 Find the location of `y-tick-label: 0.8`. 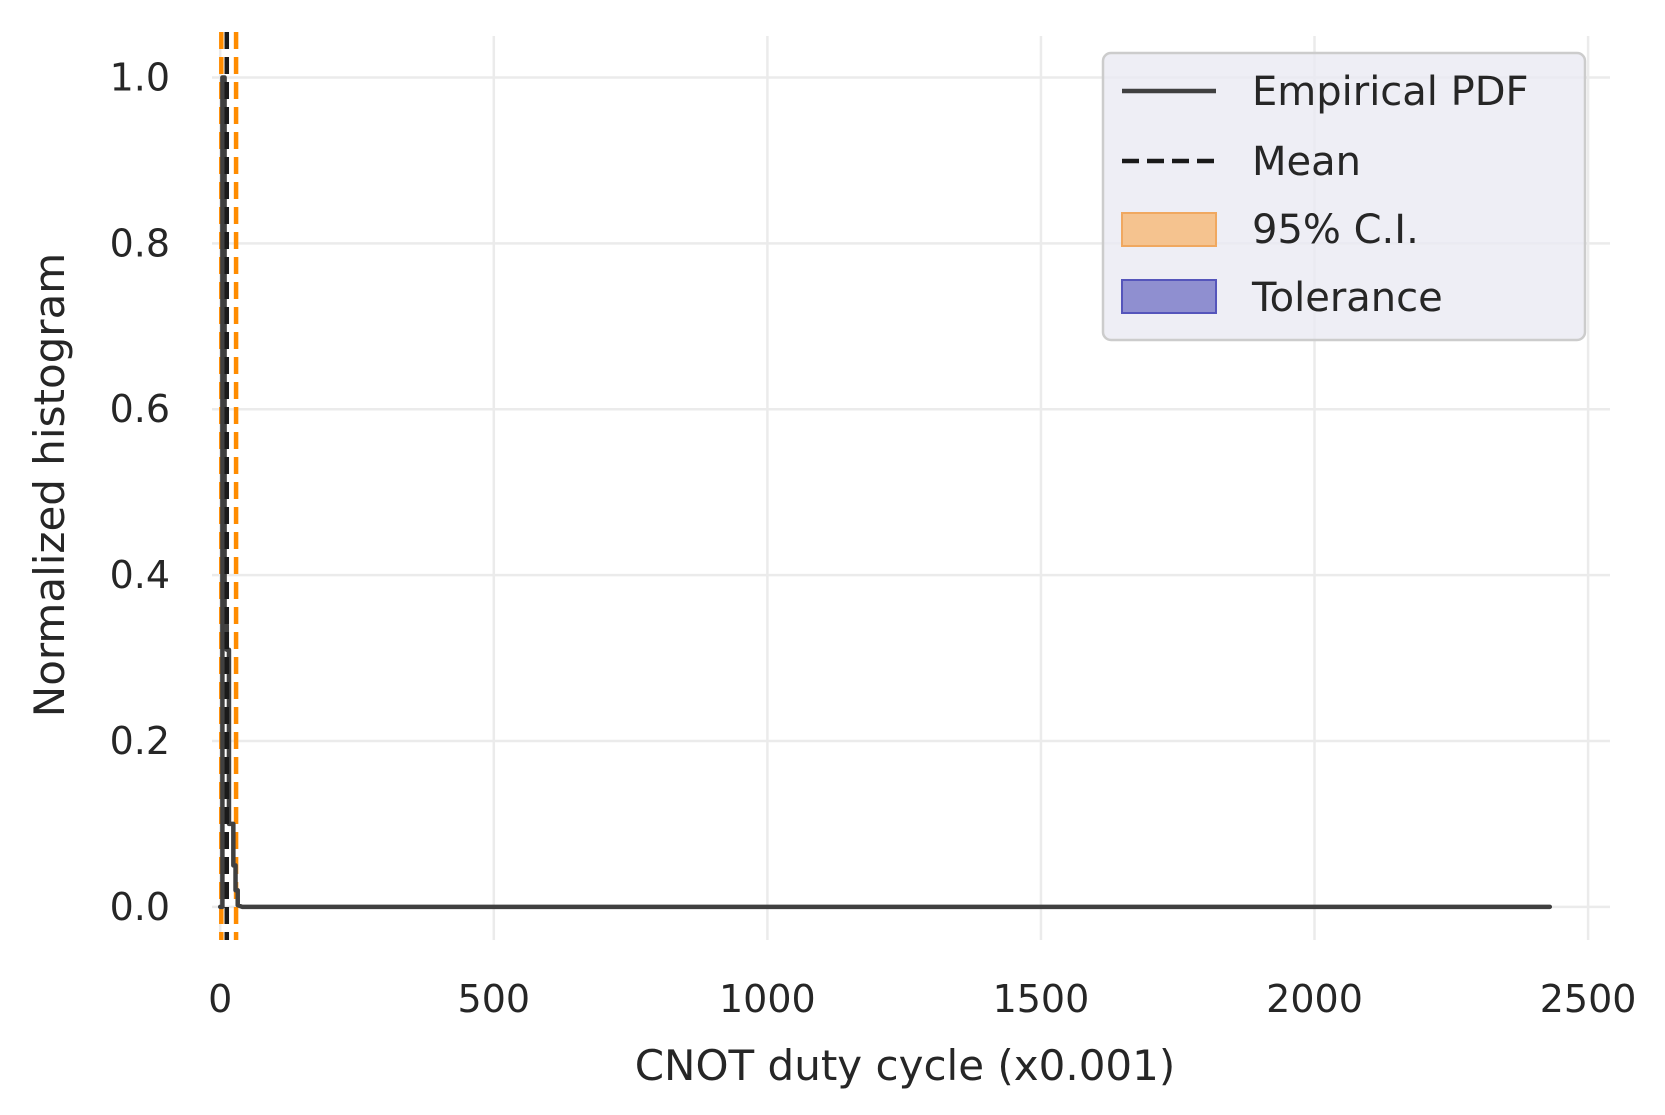

y-tick-label: 0.8 is located at coordinates (140, 243).